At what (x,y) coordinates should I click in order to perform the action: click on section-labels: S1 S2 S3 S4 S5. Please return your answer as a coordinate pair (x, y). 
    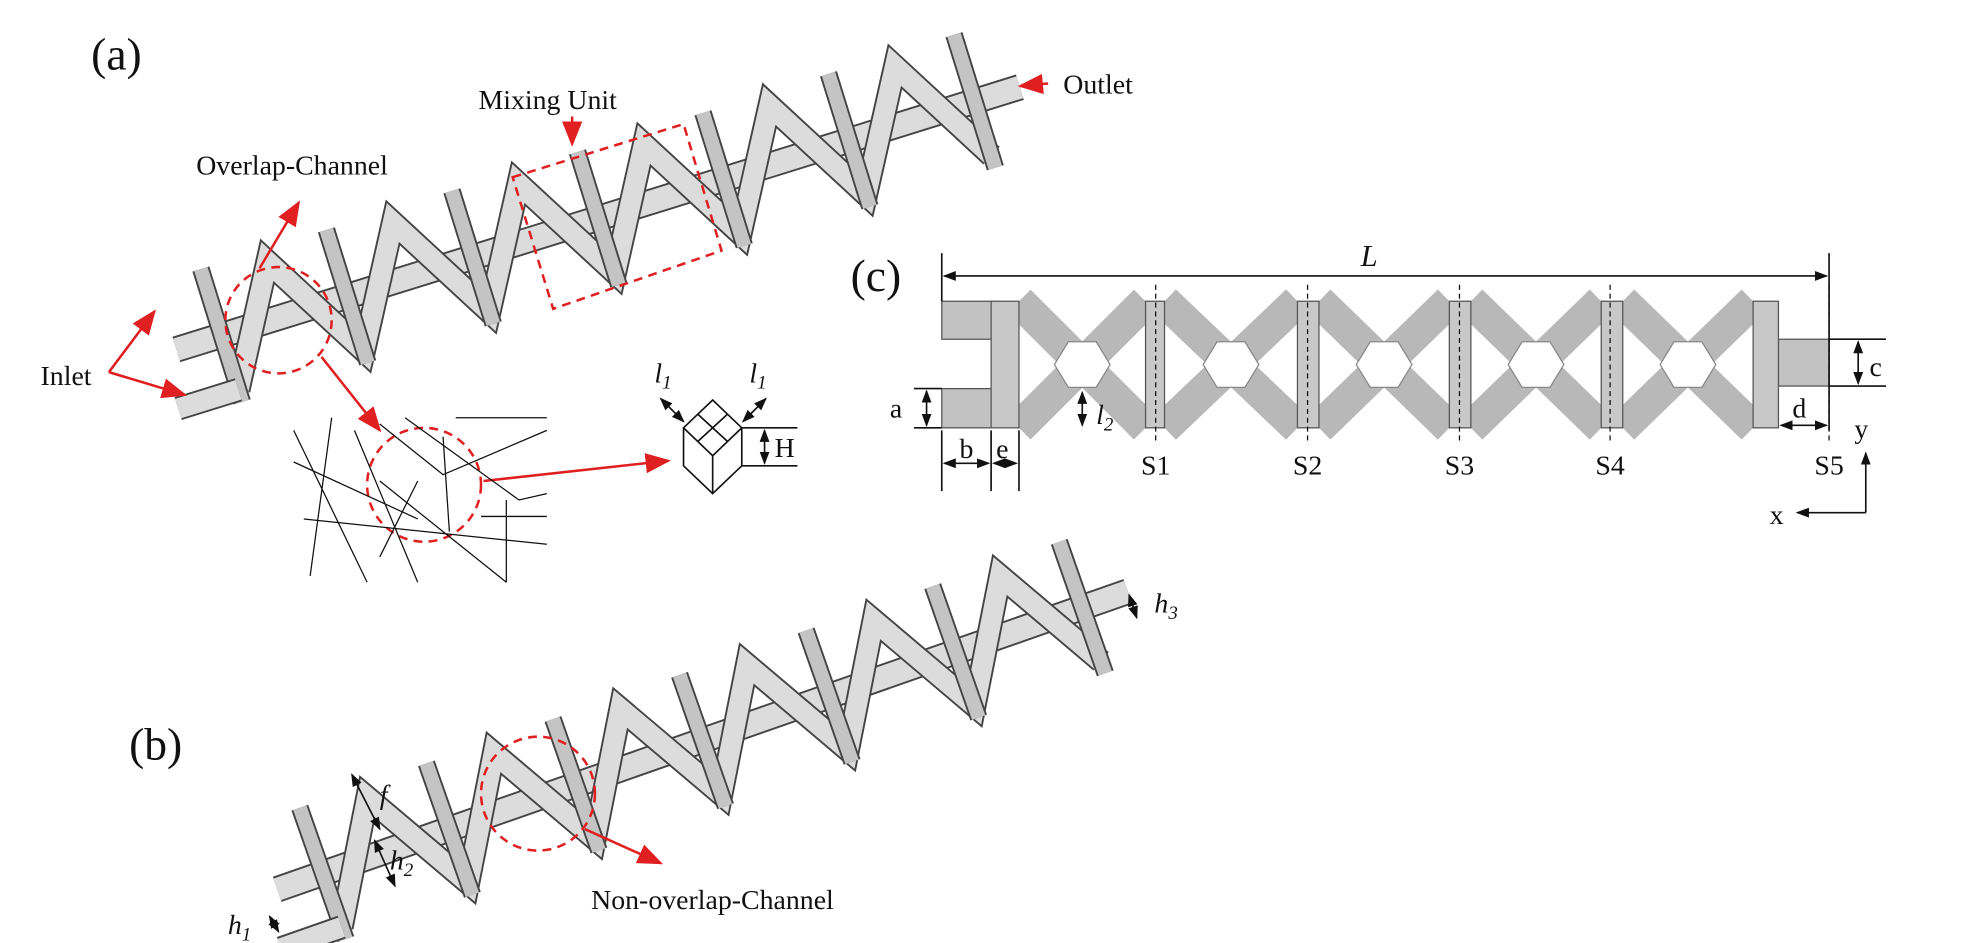
    Looking at the image, I should click on (1492, 466).